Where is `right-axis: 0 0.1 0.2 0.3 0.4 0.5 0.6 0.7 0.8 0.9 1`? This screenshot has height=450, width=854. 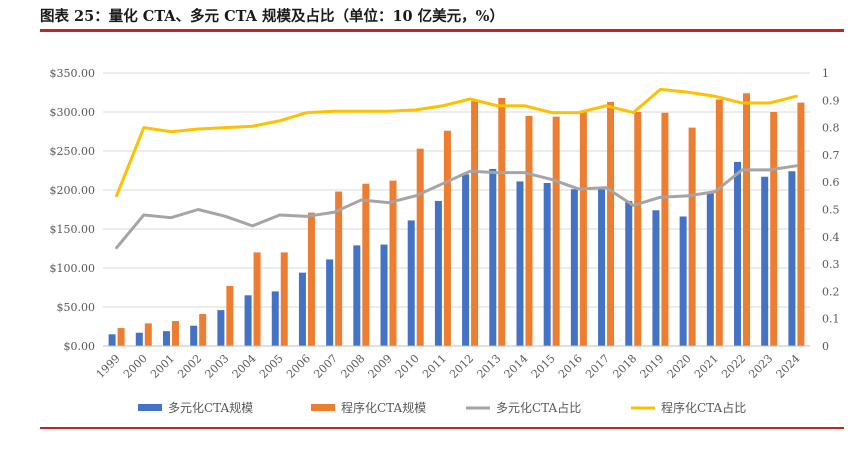
right-axis: 0 0.1 0.2 0.3 0.4 0.5 0.6 0.7 0.8 0.9 1 is located at coordinates (831, 210).